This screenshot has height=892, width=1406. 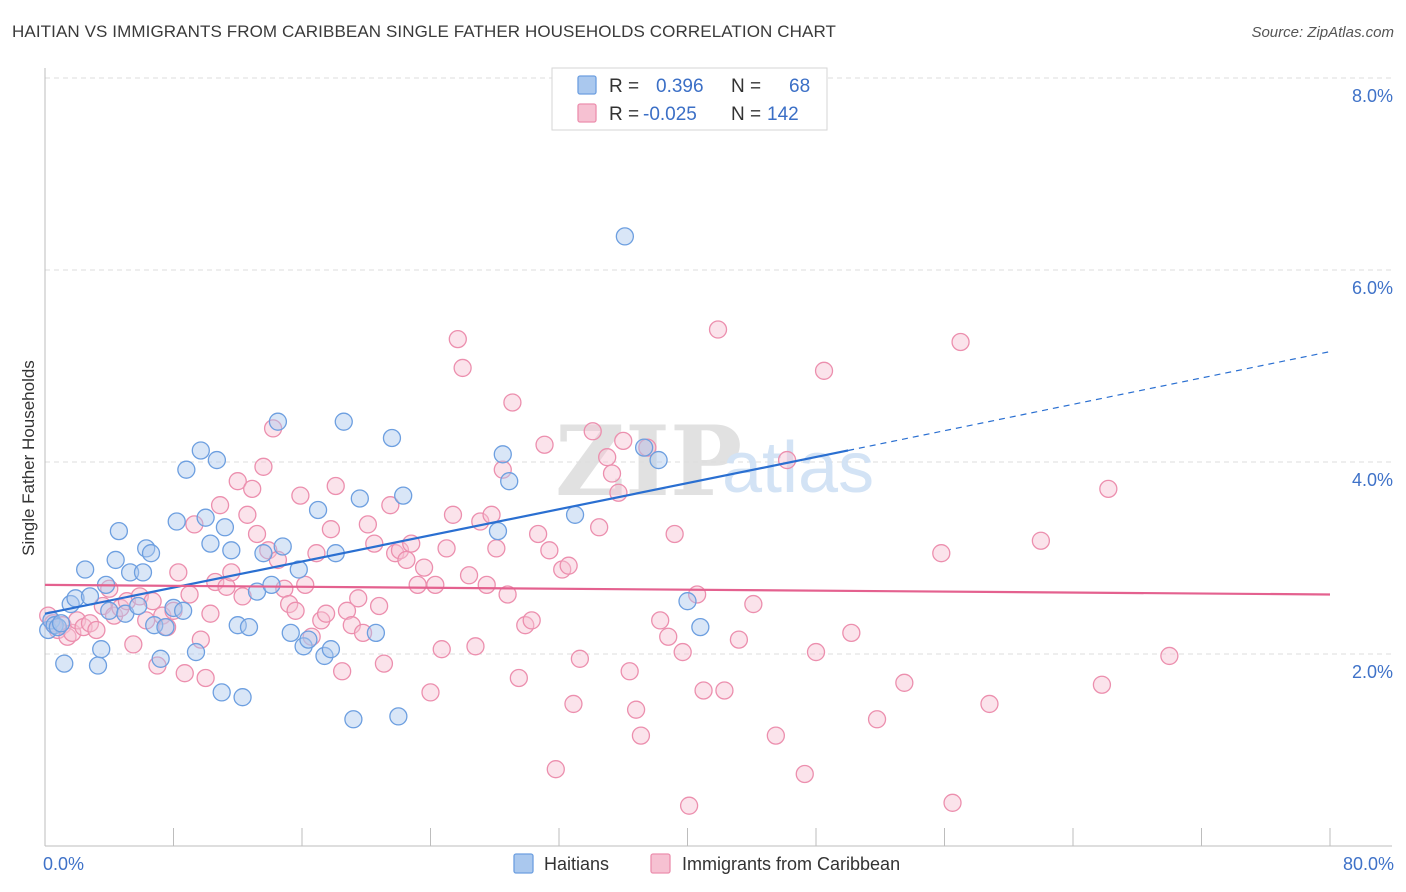 What do you see at coordinates (680, 86) in the screenshot?
I see `legend-r-value-1: 0.396` at bounding box center [680, 86].